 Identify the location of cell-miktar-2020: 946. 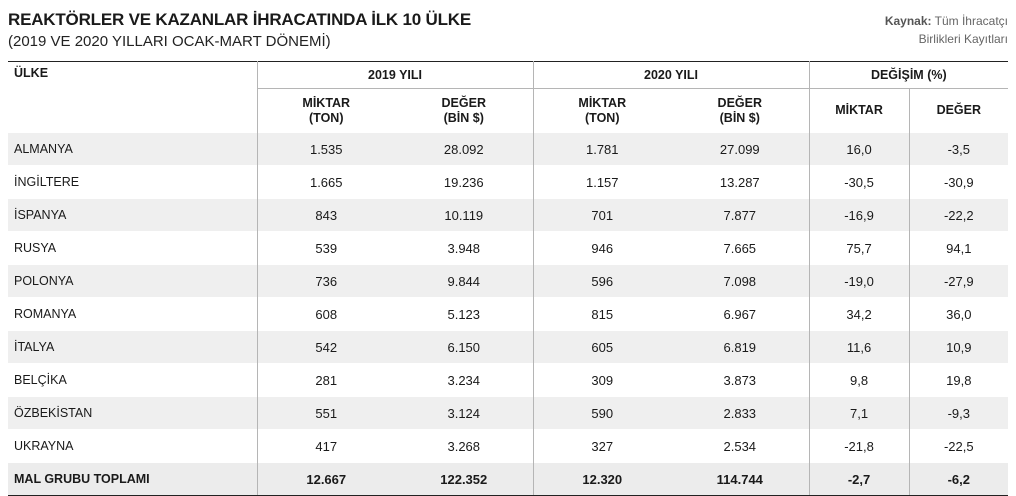
(602, 248).